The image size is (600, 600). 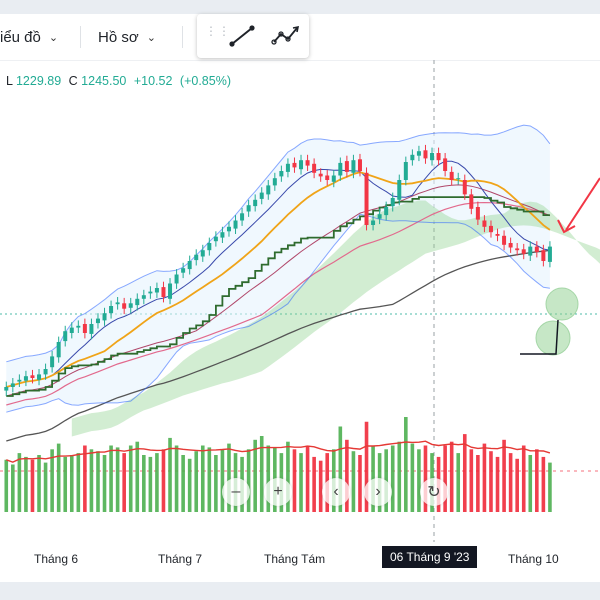 What do you see at coordinates (118, 37) in the screenshot?
I see `templates-label: Hồ sơ` at bounding box center [118, 37].